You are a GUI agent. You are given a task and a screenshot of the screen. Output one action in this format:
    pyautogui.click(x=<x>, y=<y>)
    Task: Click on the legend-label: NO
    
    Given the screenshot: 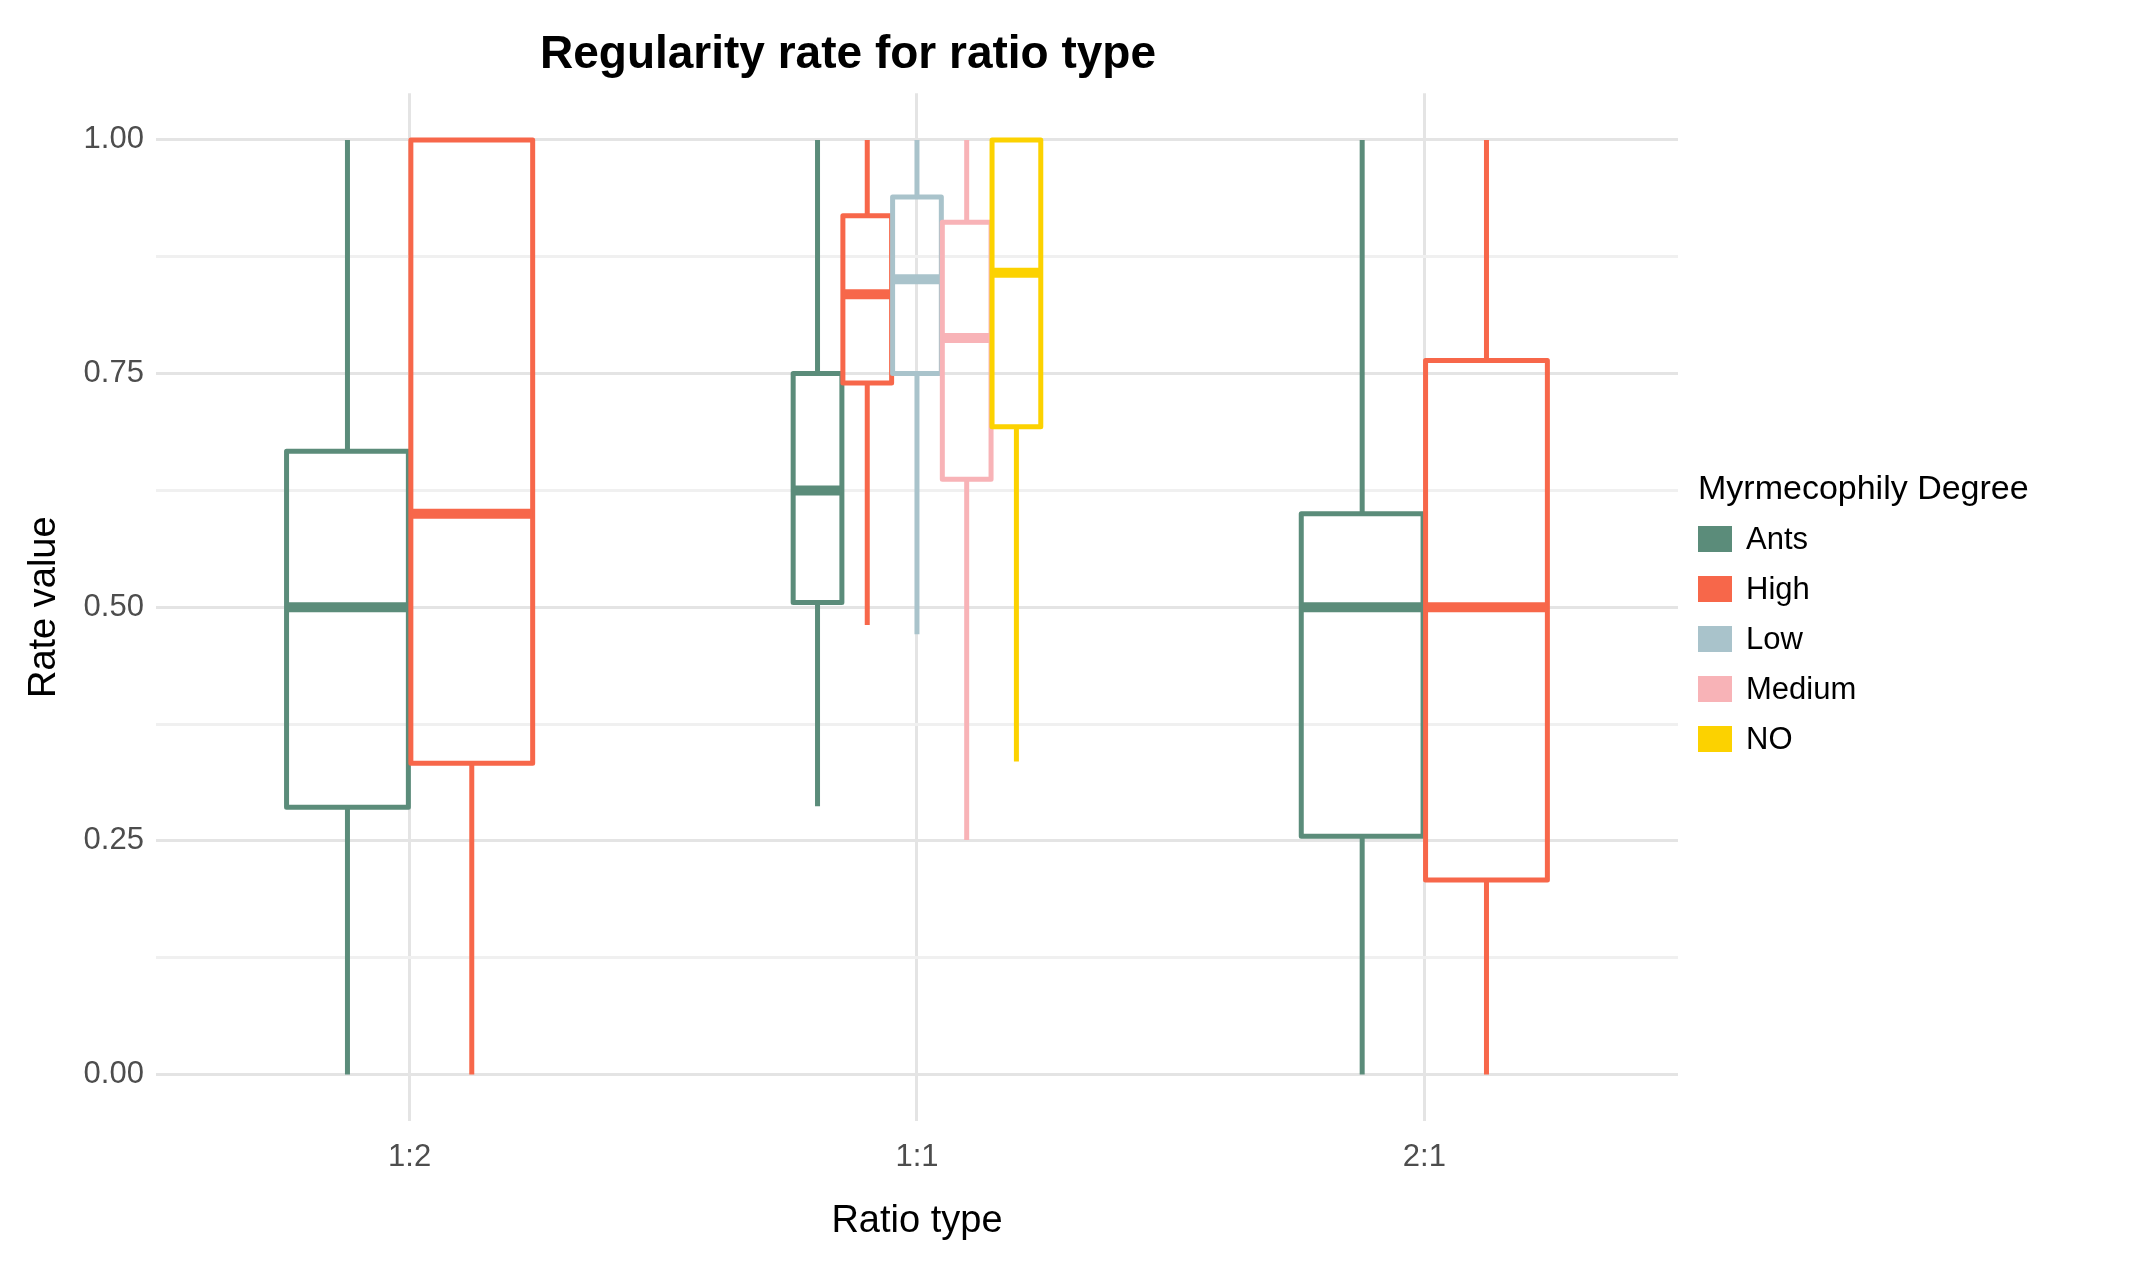 What is the action you would take?
    pyautogui.click(x=1769, y=739)
    